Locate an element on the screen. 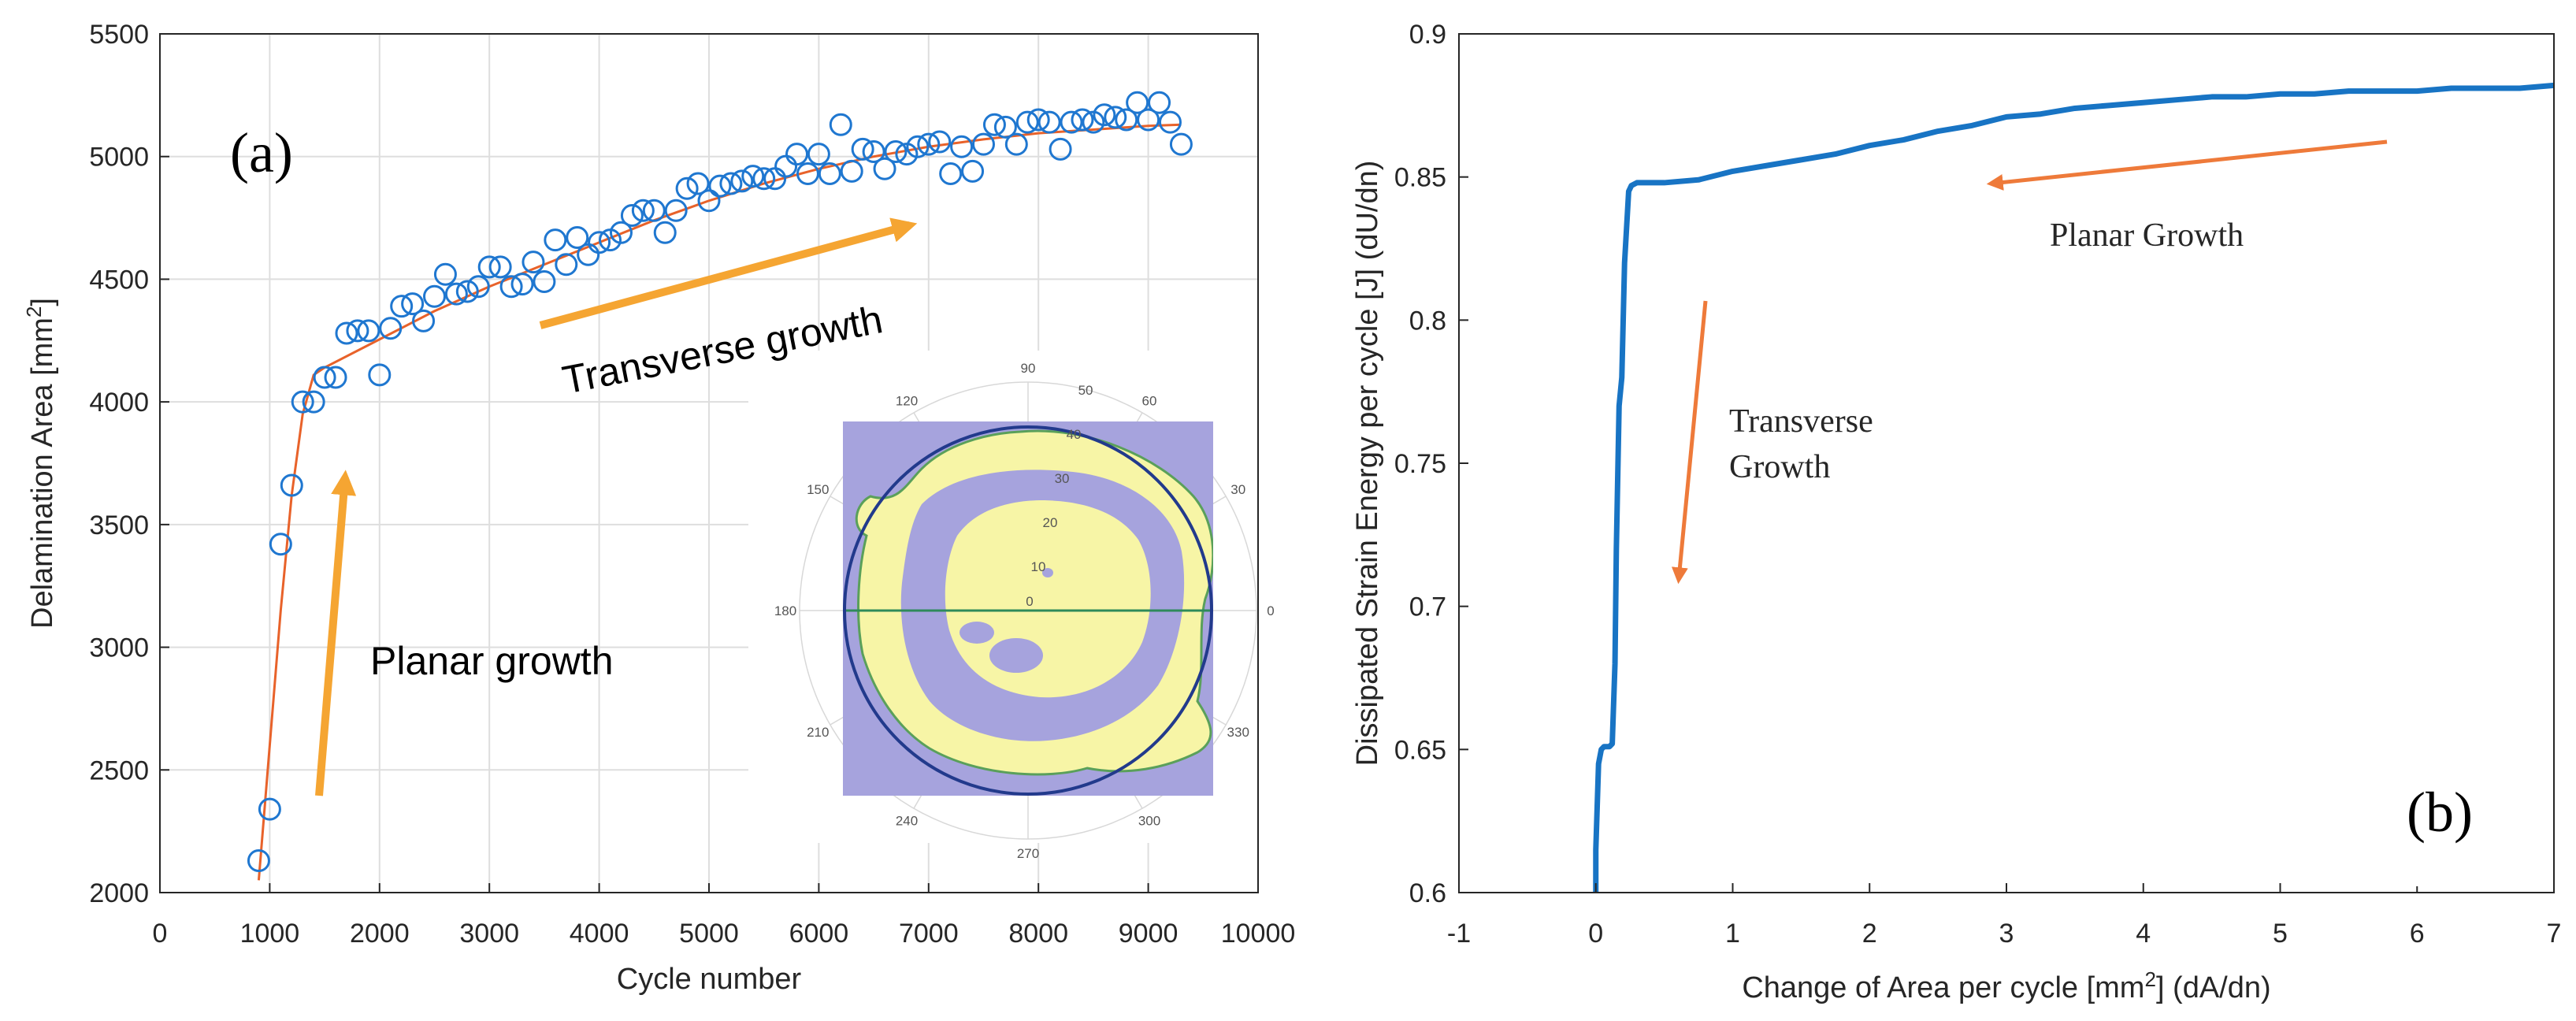 The width and height of the screenshot is (2576, 1021). y-tick-label: 0.9 is located at coordinates (1427, 35).